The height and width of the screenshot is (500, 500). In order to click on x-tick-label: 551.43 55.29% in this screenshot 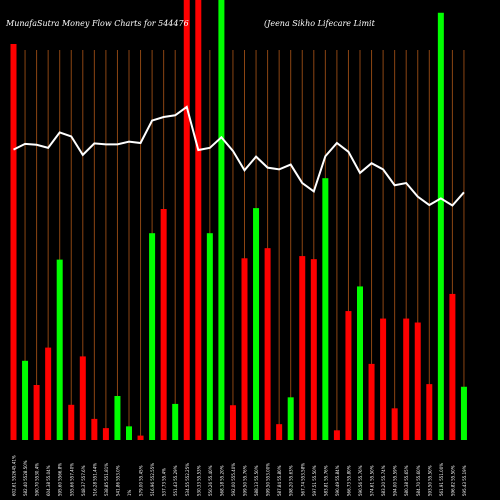, I will do `click(175, 480)`.